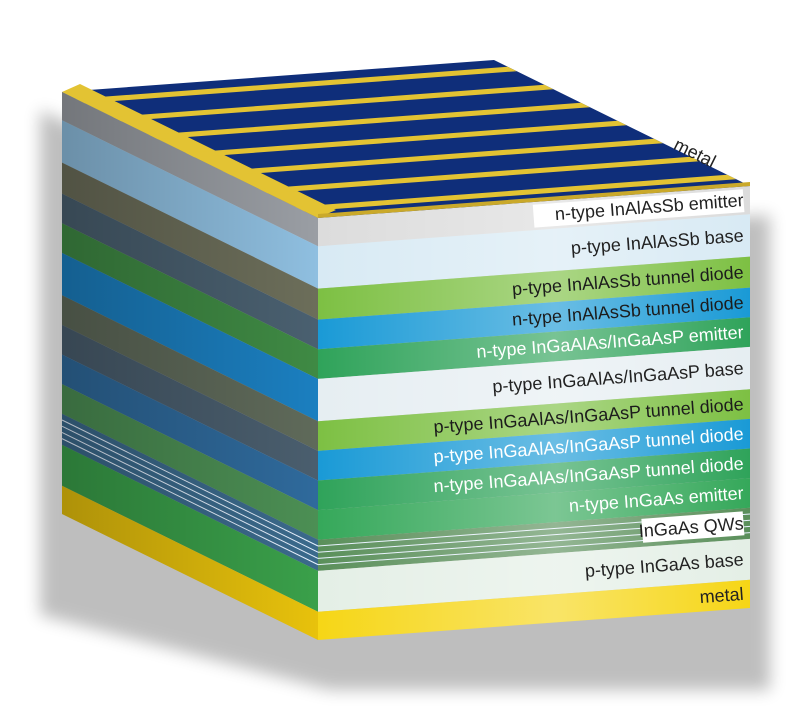 The height and width of the screenshot is (706, 800). I want to click on layer-label: metal, so click(721, 595).